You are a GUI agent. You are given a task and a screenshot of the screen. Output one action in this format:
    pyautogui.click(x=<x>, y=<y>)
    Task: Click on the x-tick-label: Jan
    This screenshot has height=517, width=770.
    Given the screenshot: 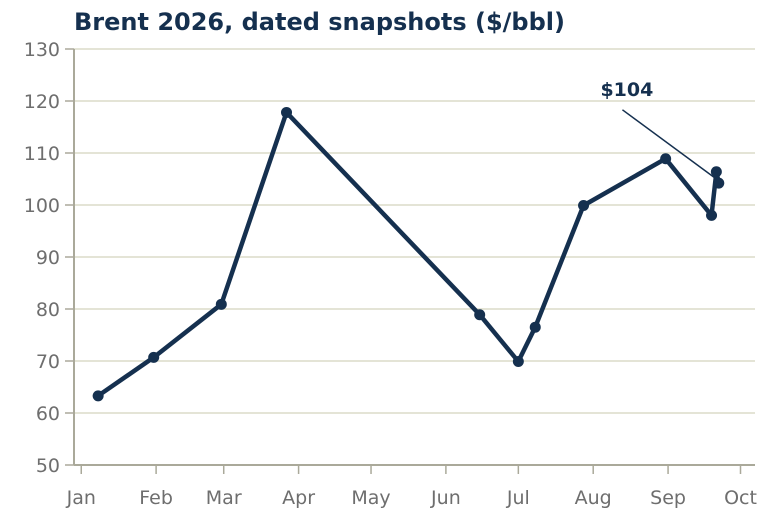 What is the action you would take?
    pyautogui.click(x=81, y=498)
    